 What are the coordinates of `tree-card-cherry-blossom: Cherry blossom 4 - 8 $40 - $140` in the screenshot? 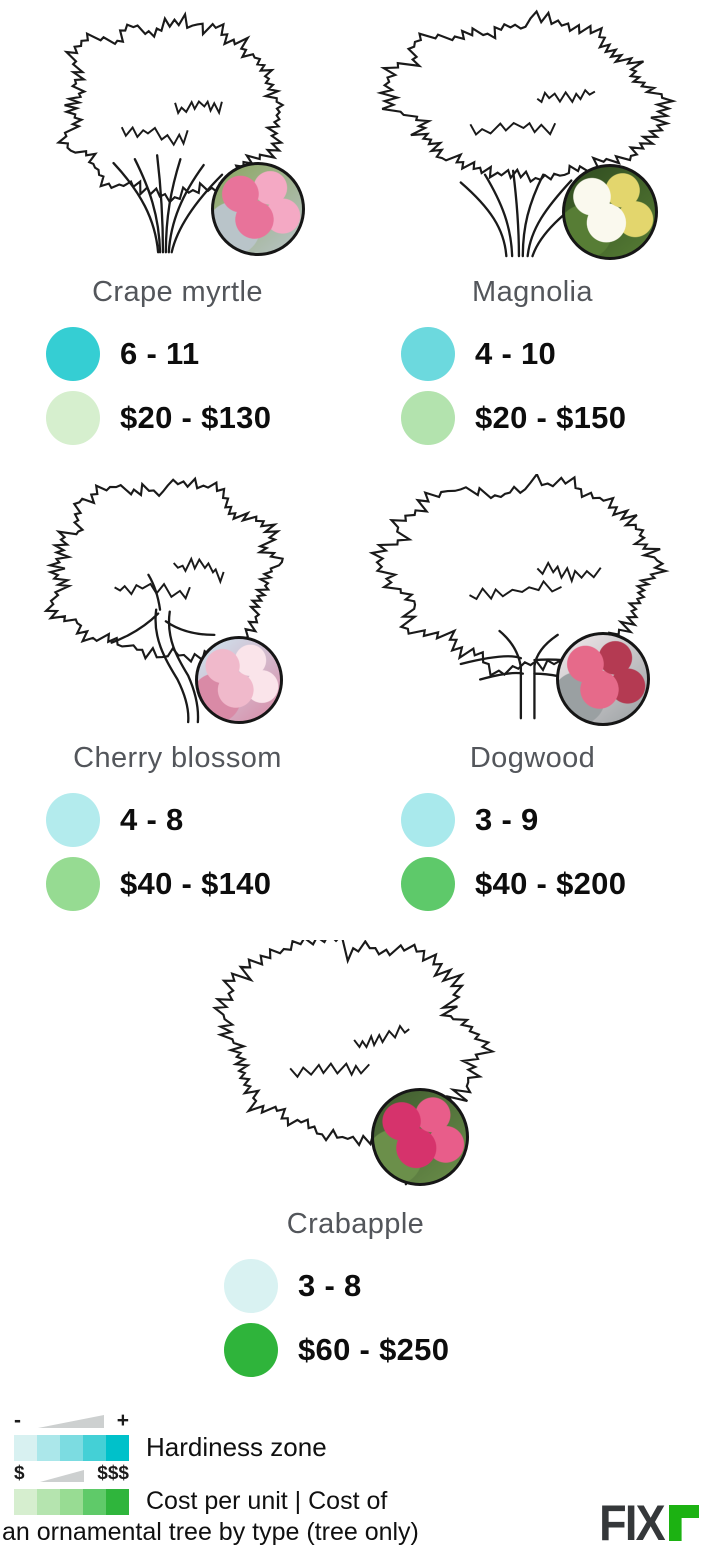 It's located at (177, 691).